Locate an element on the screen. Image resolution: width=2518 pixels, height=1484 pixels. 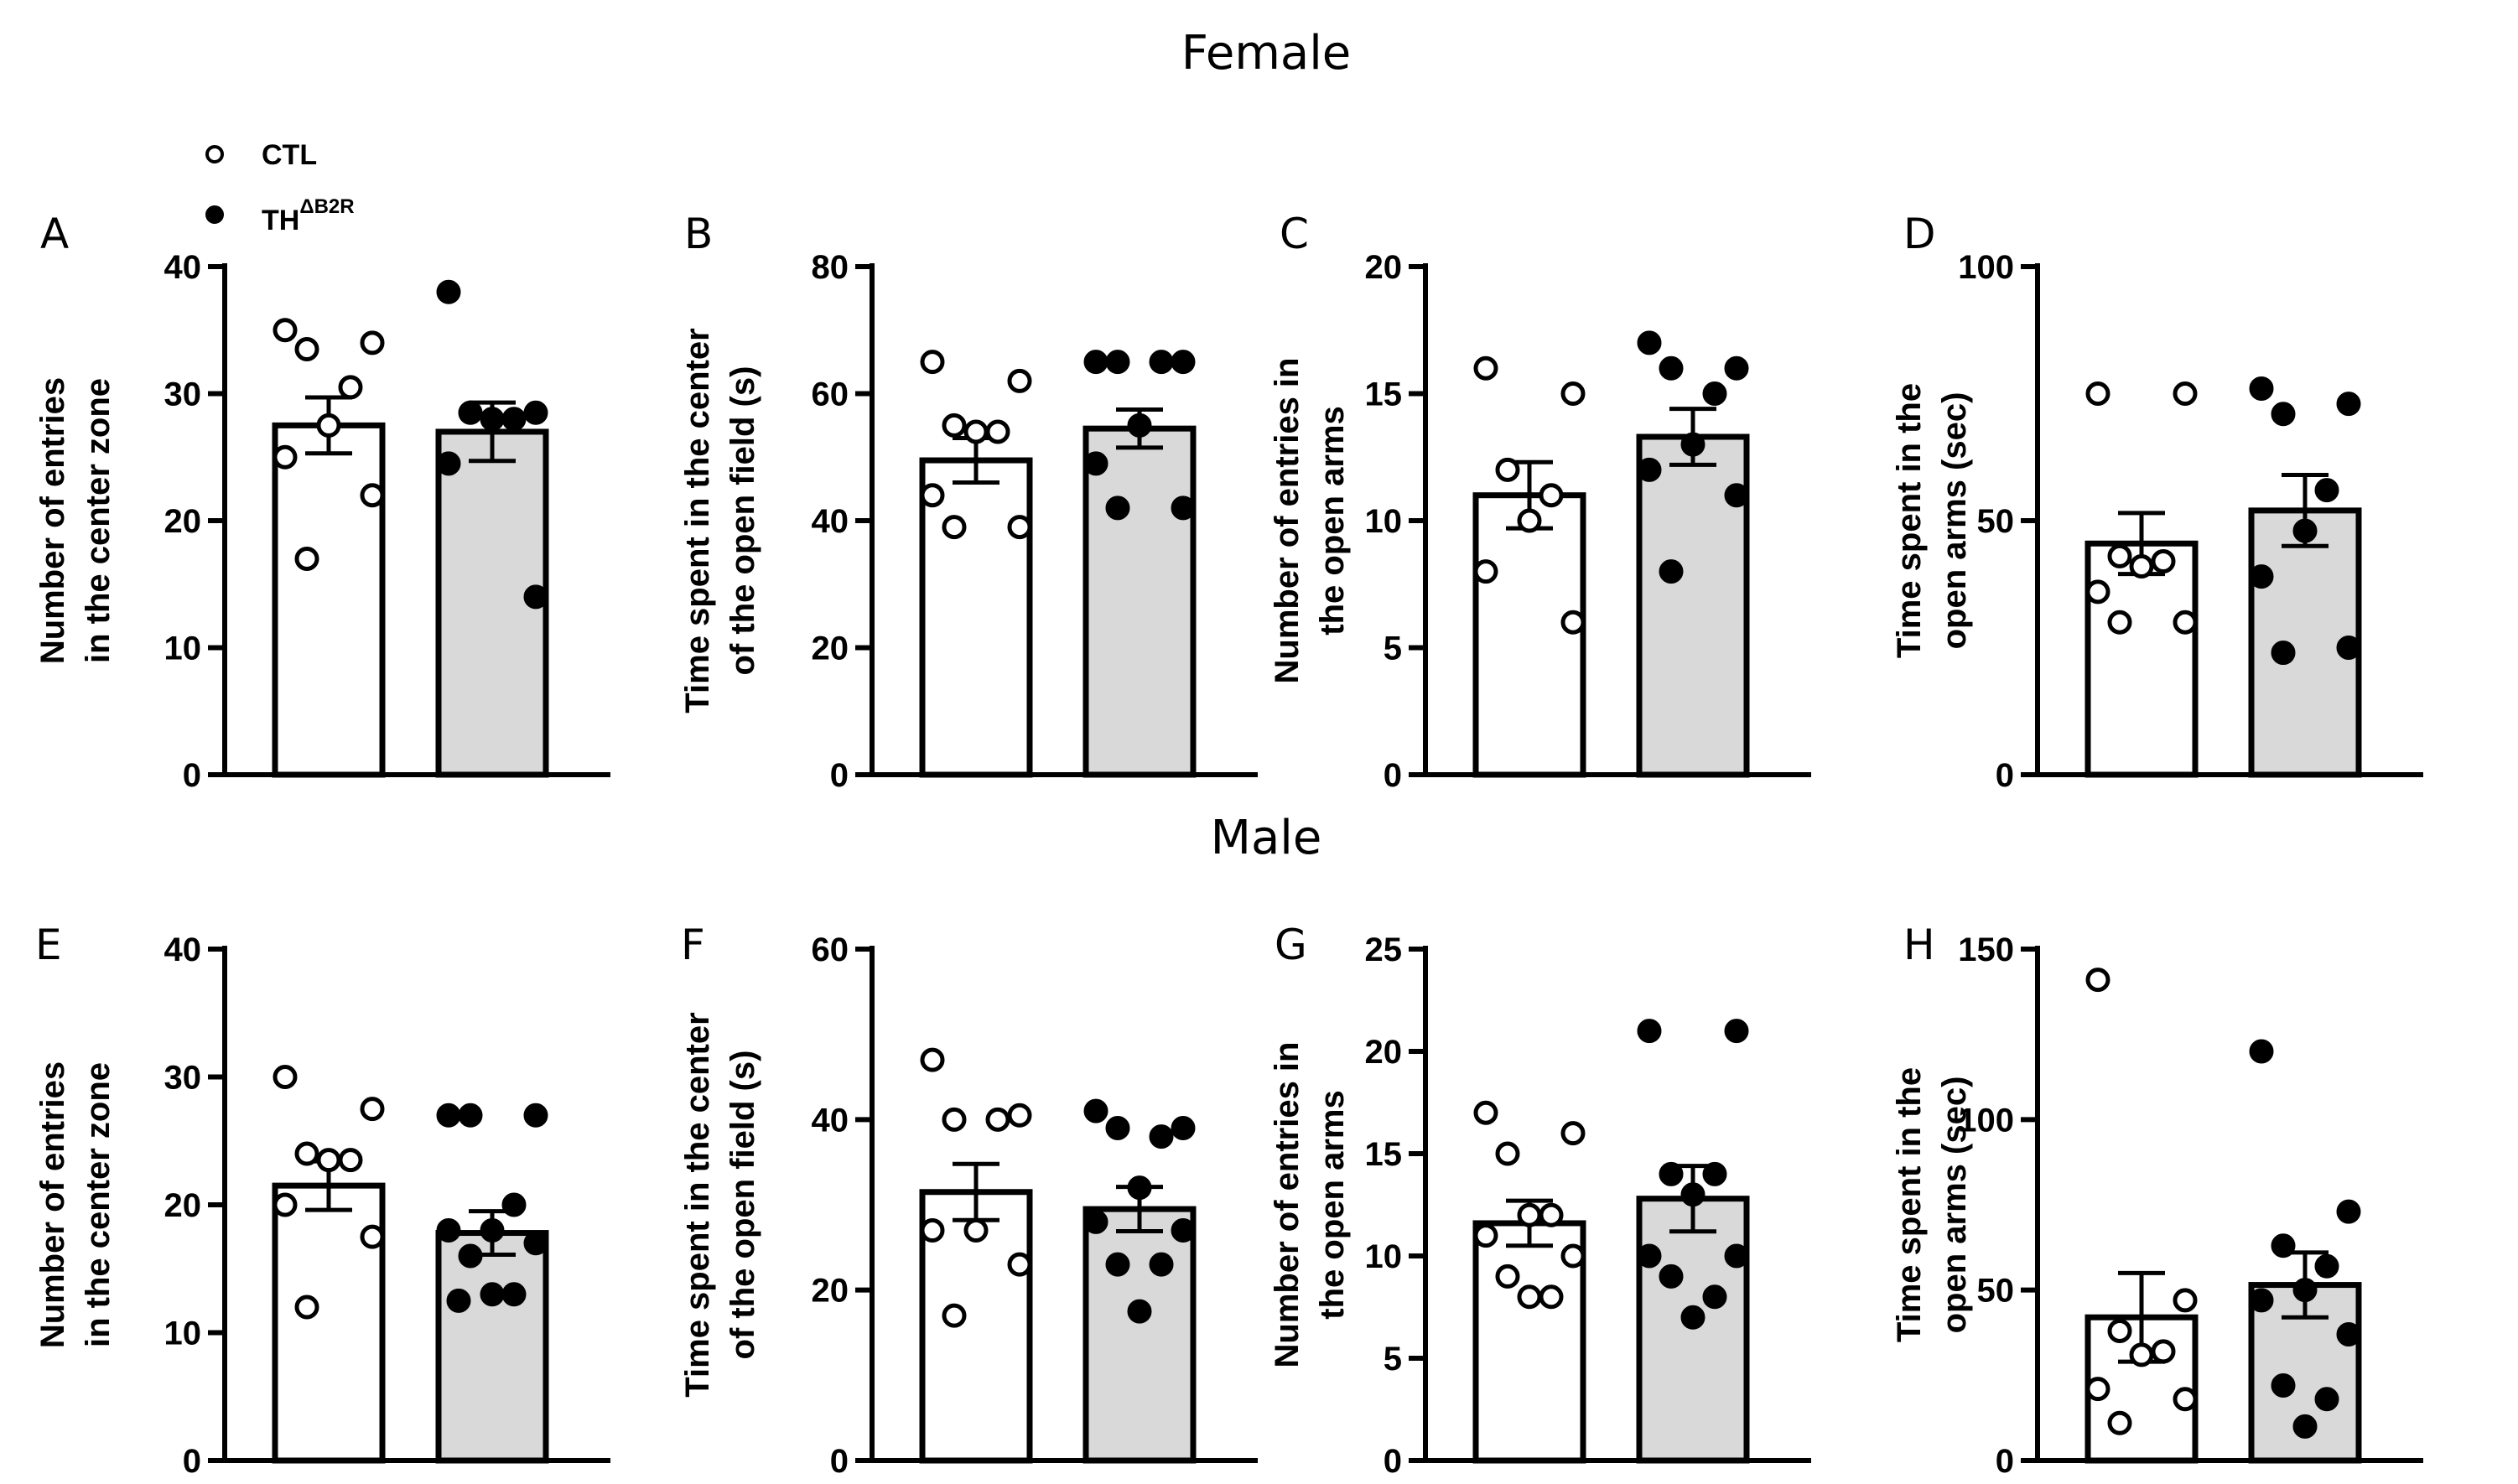
y-tick-label-f-20: 20 is located at coordinates (830, 1291).